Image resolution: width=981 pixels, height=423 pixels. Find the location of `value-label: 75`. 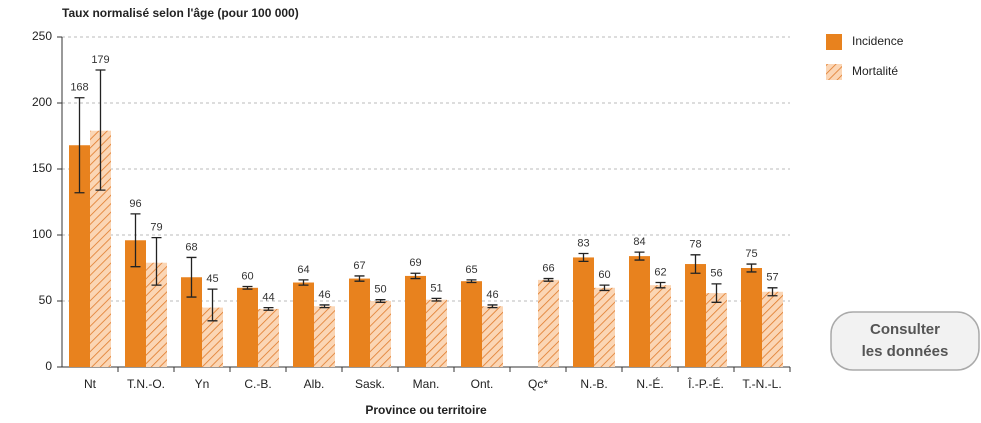

value-label: 75 is located at coordinates (751, 254).